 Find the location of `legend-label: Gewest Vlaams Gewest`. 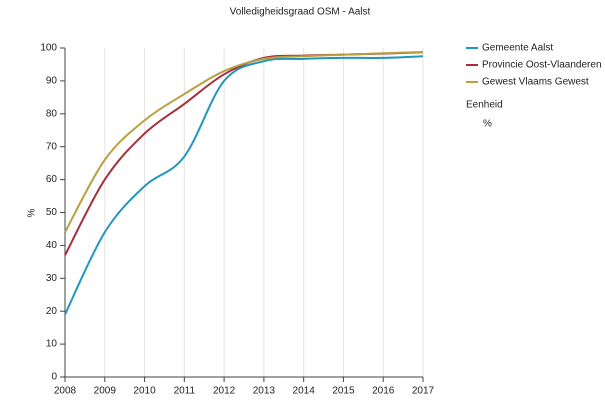

legend-label: Gewest Vlaams Gewest is located at coordinates (535, 82).